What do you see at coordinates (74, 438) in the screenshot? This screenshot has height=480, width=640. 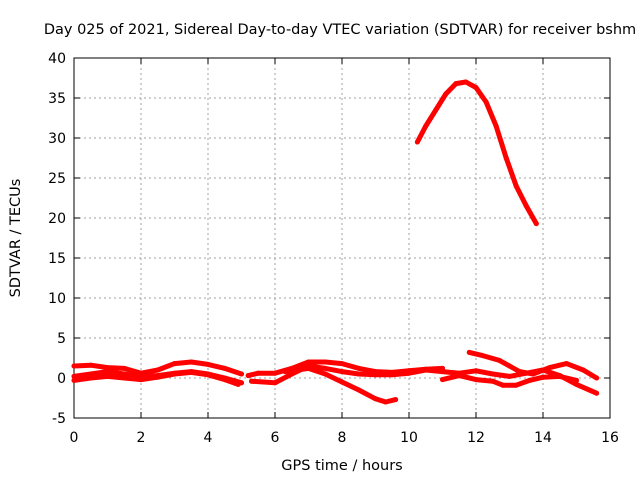 I see `x-tick-label: 0` at bounding box center [74, 438].